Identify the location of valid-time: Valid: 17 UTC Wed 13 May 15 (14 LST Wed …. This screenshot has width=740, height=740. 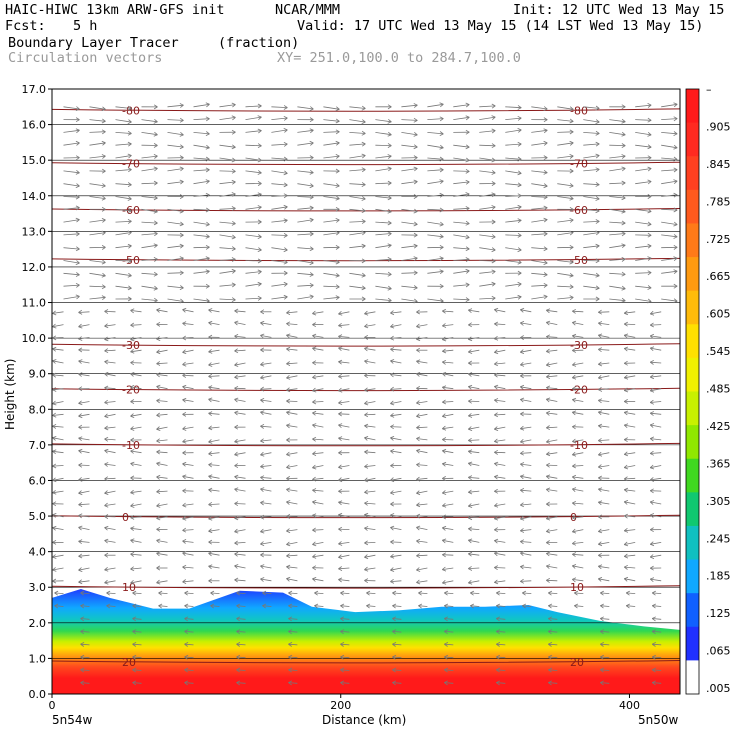
(500, 26).